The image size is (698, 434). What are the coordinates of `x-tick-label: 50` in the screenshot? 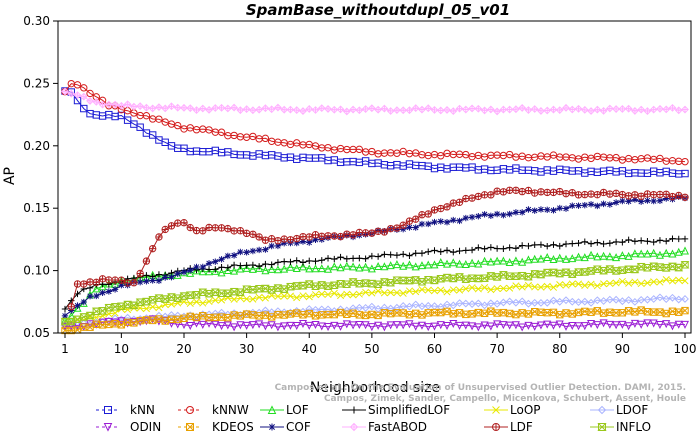 It's located at (371, 349).